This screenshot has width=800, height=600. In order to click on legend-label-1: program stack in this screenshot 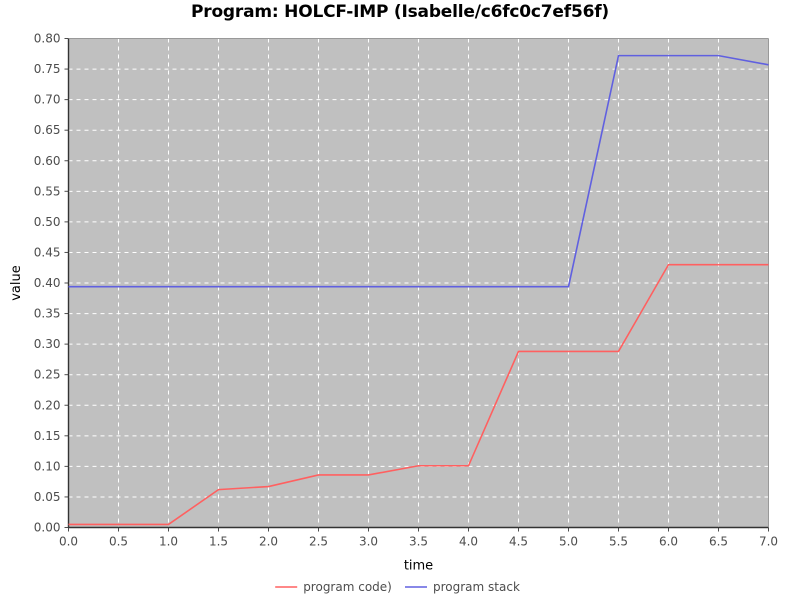, I will do `click(476, 587)`.